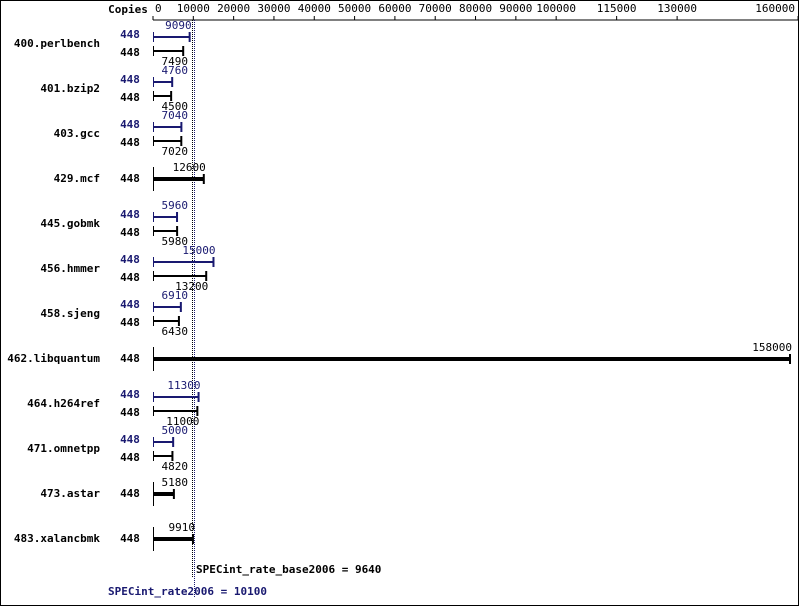  I want to click on reference-label: SPECint_rate_base2006 = 9640, so click(288, 569).